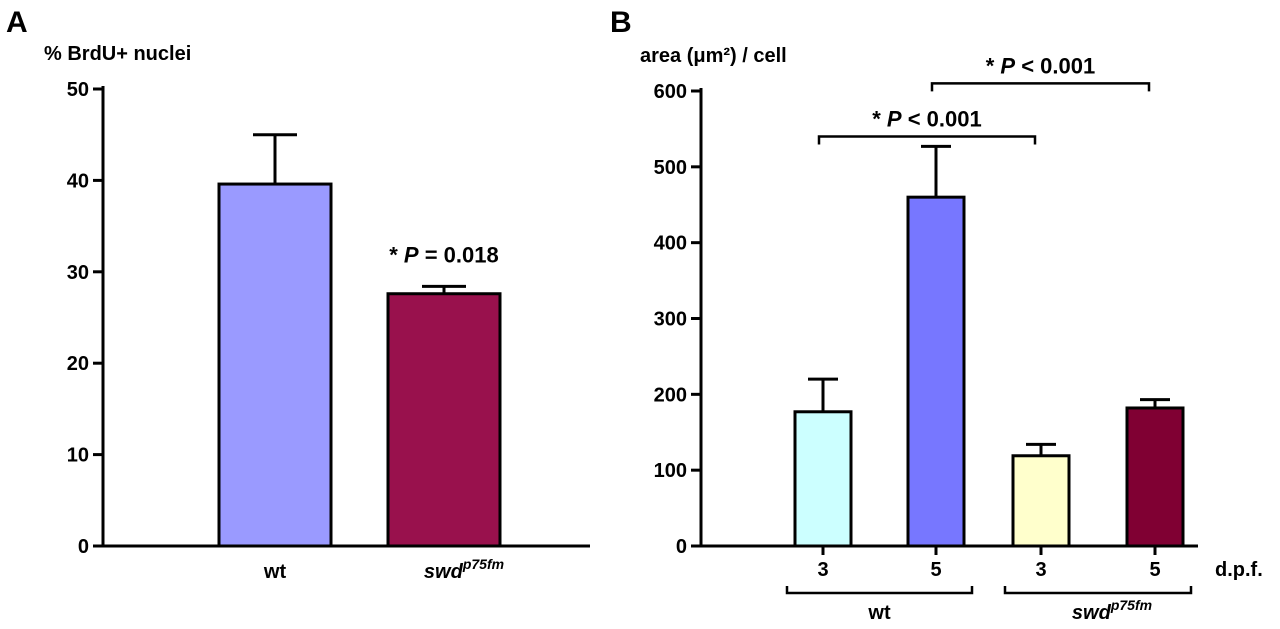 This screenshot has height=629, width=1280. Describe the element at coordinates (670, 320) in the screenshot. I see `y-tick-label: 300` at that location.